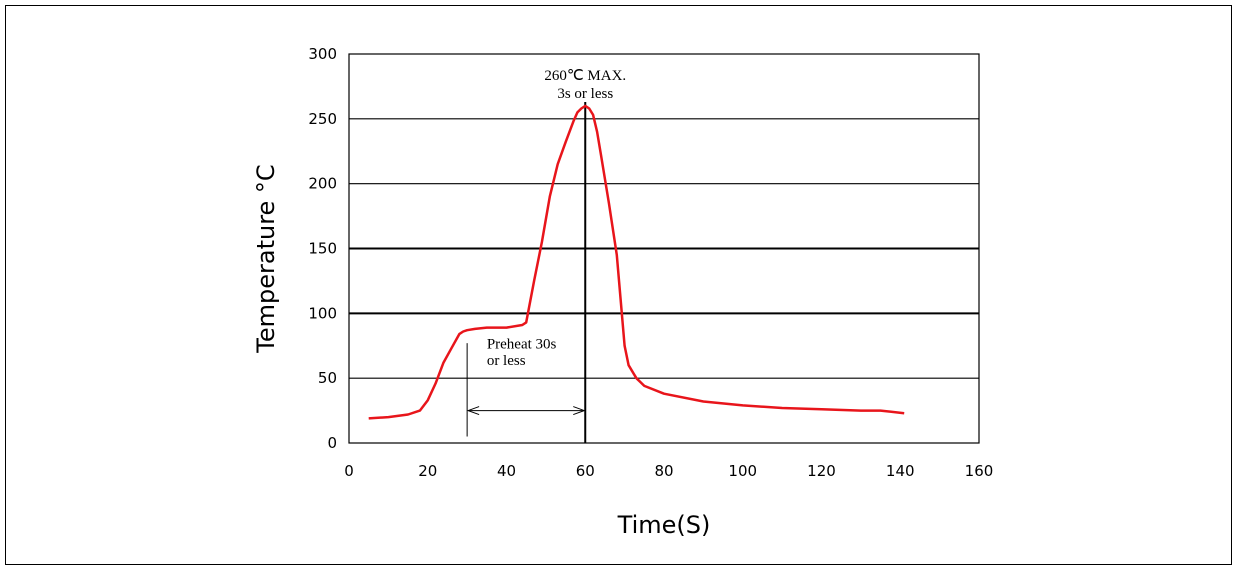  What do you see at coordinates (349, 471) in the screenshot?
I see `x-tick-label: 0` at bounding box center [349, 471].